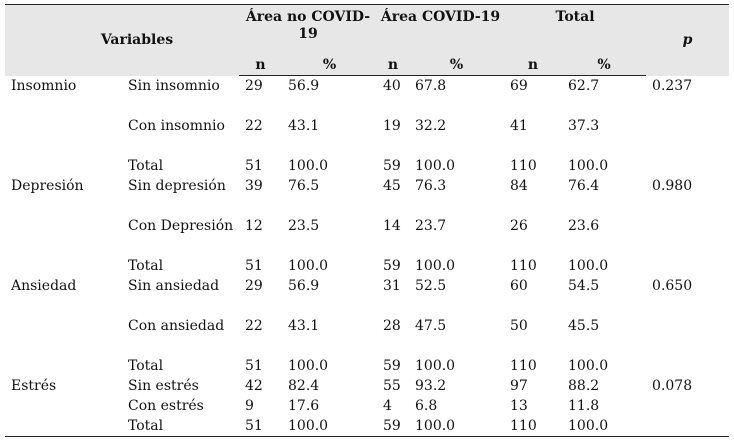 The width and height of the screenshot is (734, 446). I want to click on header-total: Total, so click(575, 30).